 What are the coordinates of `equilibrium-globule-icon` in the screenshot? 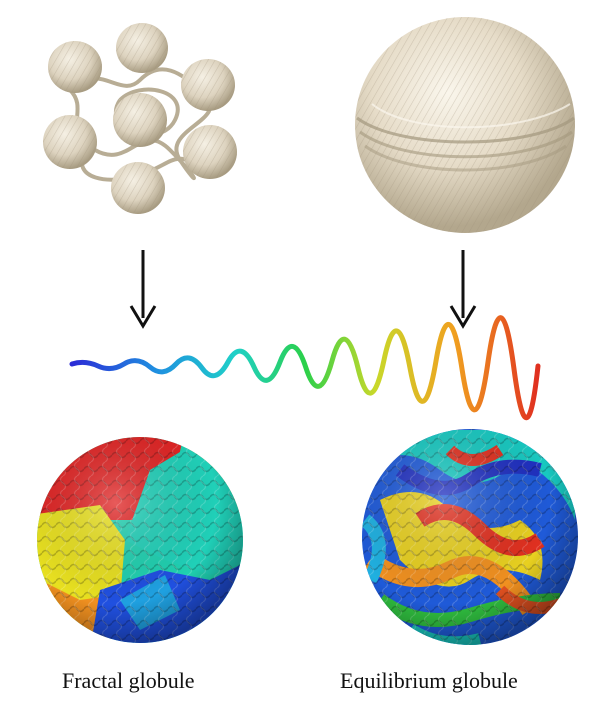 It's located at (470, 537).